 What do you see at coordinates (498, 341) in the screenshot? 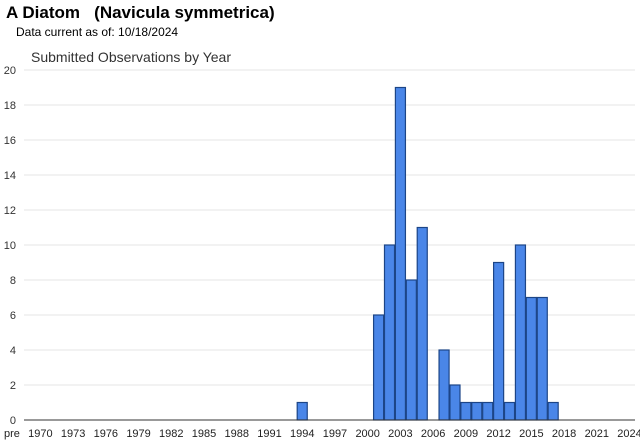
I see `bar-2012` at bounding box center [498, 341].